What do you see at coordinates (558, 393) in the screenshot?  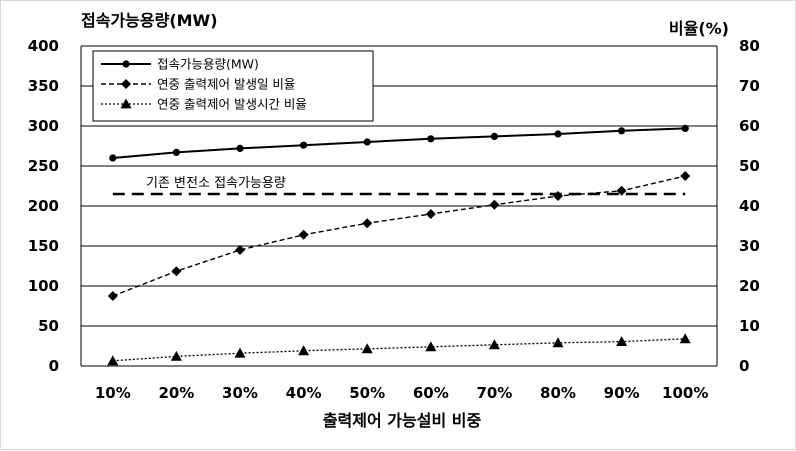 I see `x-tick-label: 80%` at bounding box center [558, 393].